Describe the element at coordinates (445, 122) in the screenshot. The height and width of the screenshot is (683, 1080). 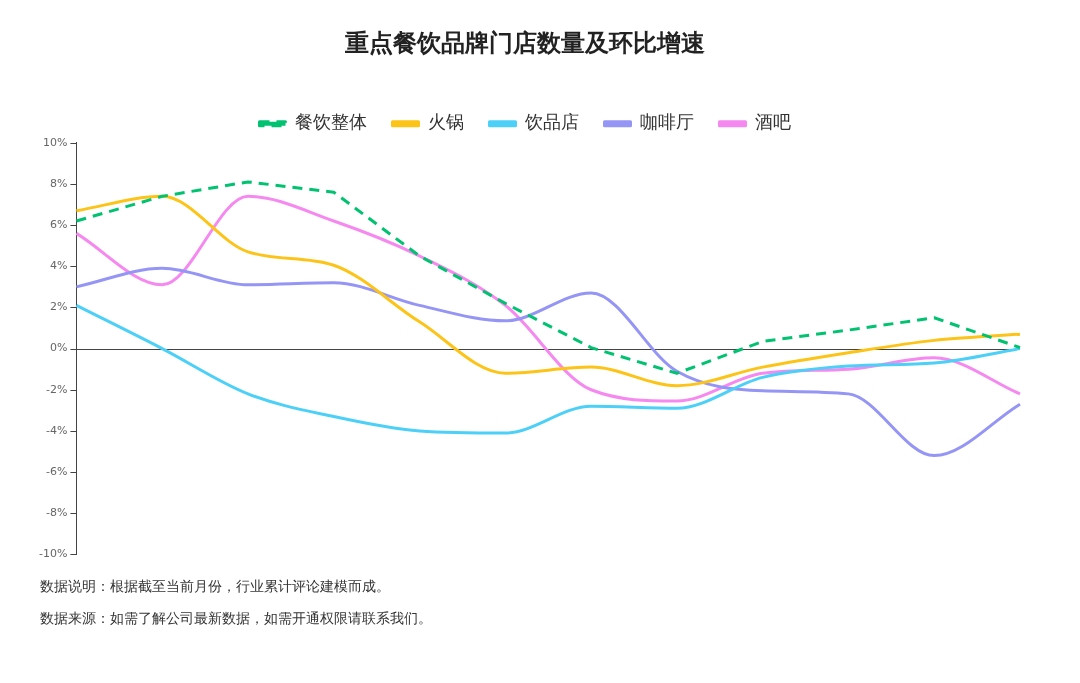
I see `legend-label: 火锅` at that location.